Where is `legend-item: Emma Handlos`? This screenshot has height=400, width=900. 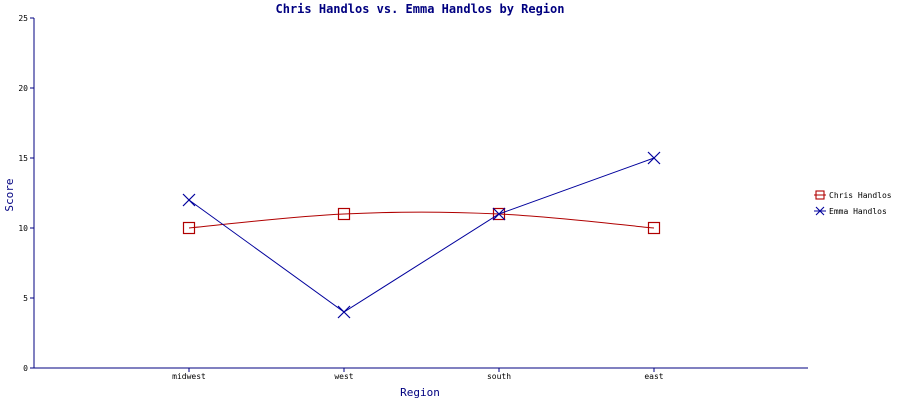
legend-item: Emma Handlos is located at coordinates (850, 211).